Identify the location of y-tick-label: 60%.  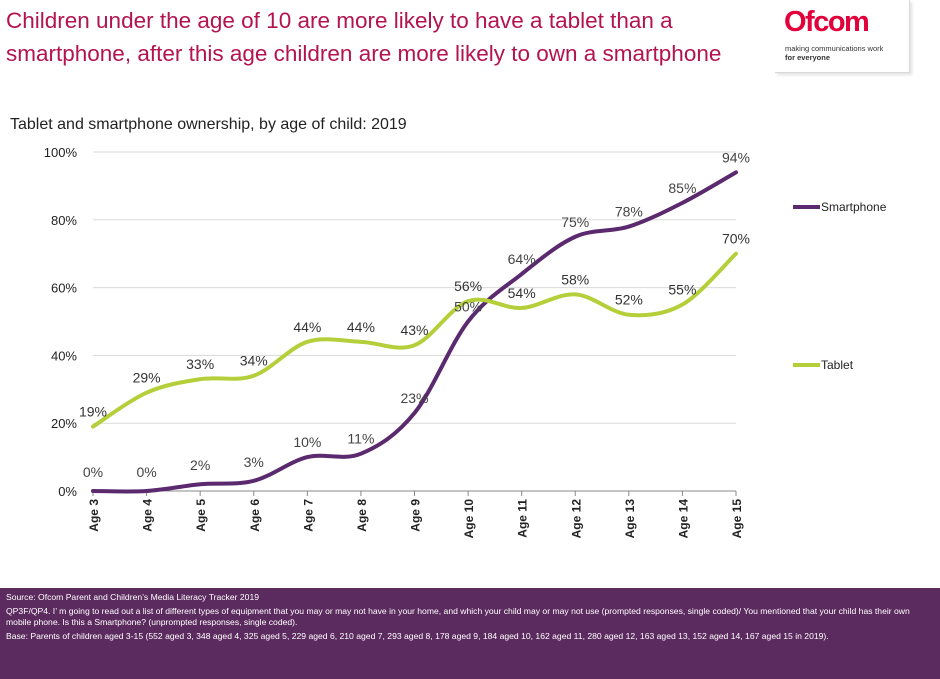
(64, 288).